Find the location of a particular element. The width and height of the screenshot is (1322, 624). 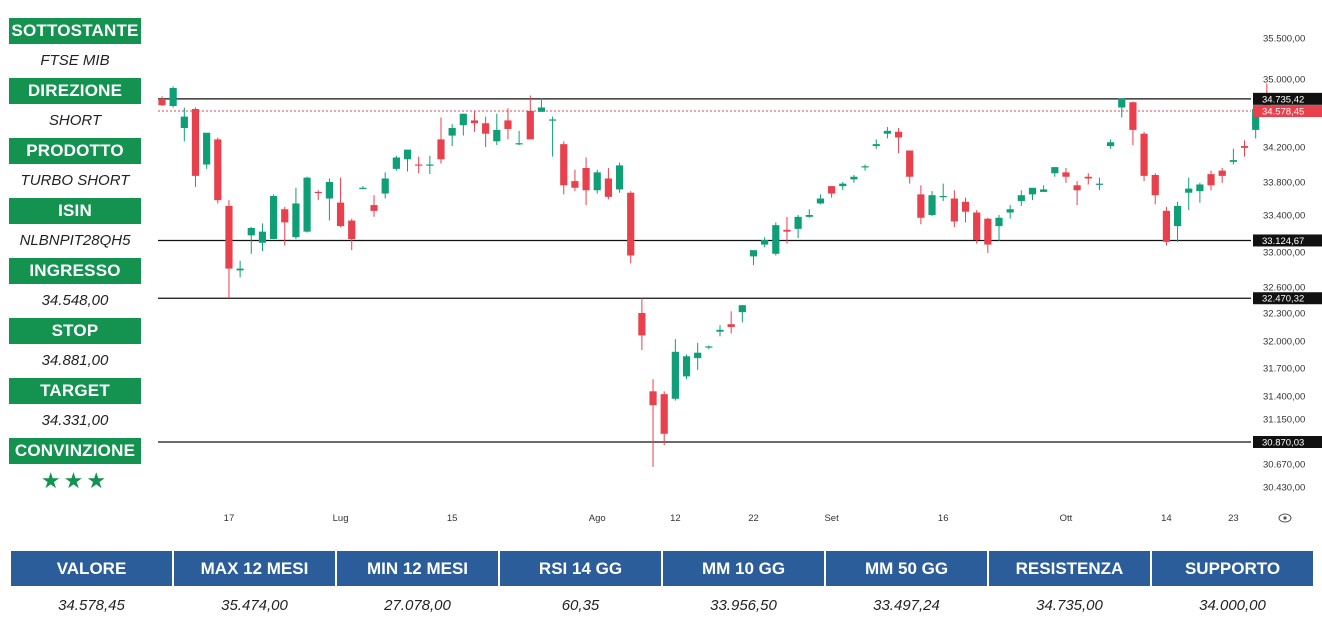

y-tick-label-12: 31.150,00 is located at coordinates (1284, 420).